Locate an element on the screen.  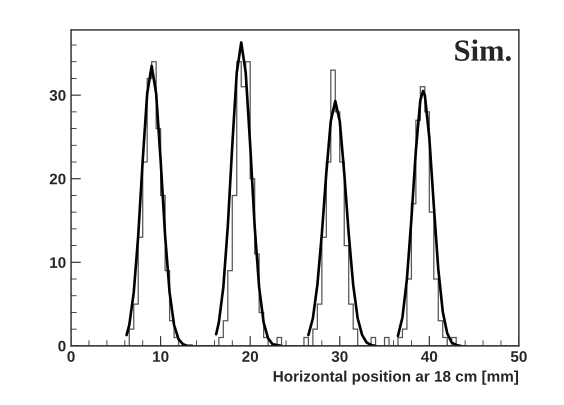
x-tick-label: 30 is located at coordinates (340, 356).